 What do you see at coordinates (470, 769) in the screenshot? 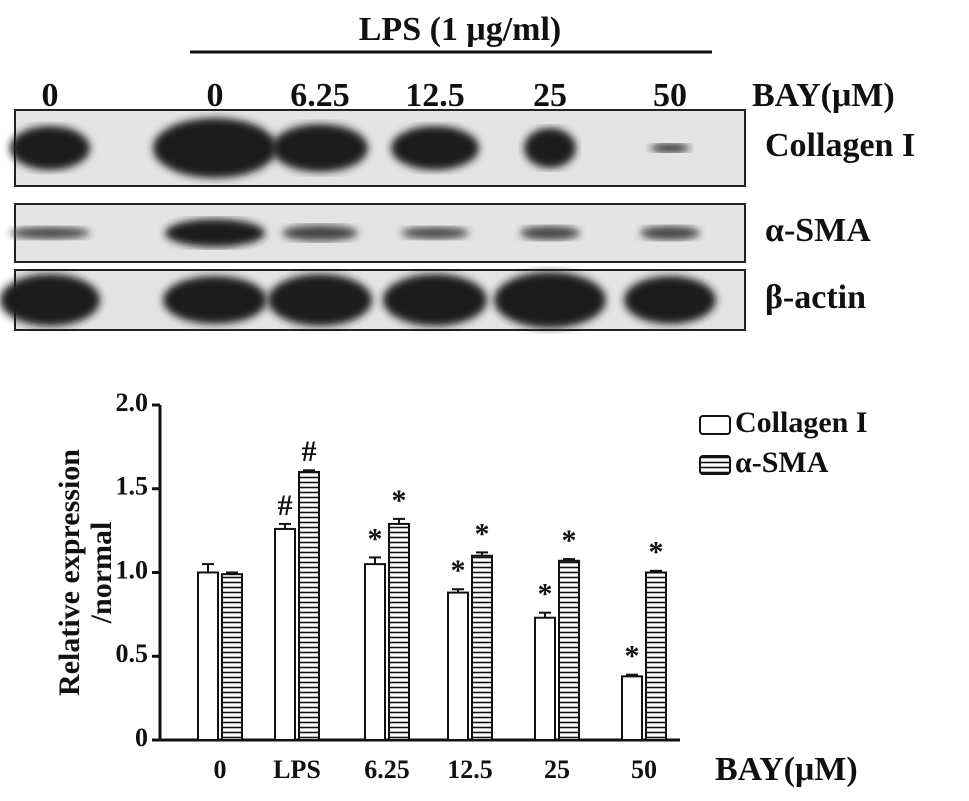
I see `x-tick-label: 12.5` at bounding box center [470, 769].